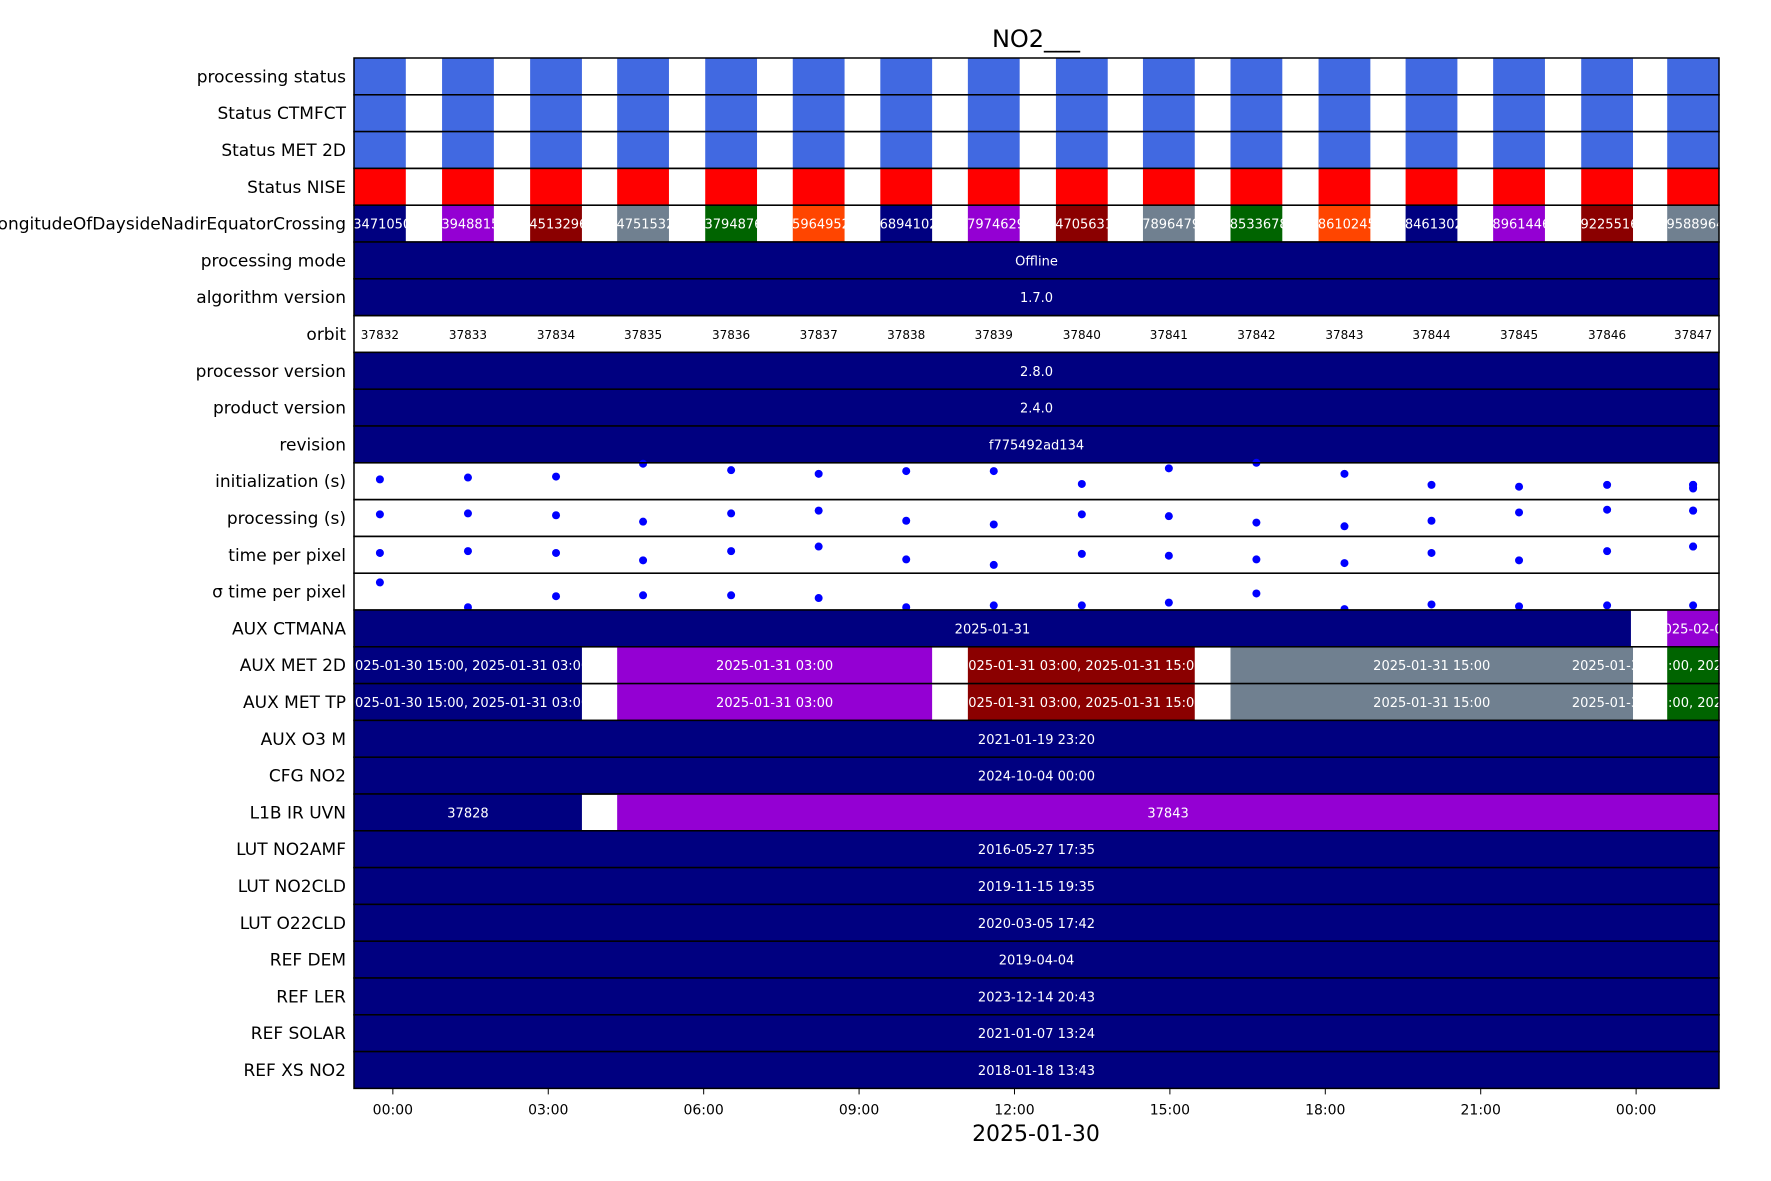 Image resolution: width=1771 pixels, height=1181 pixels. I want to click on orbit-number-label: 37834, so click(556, 335).